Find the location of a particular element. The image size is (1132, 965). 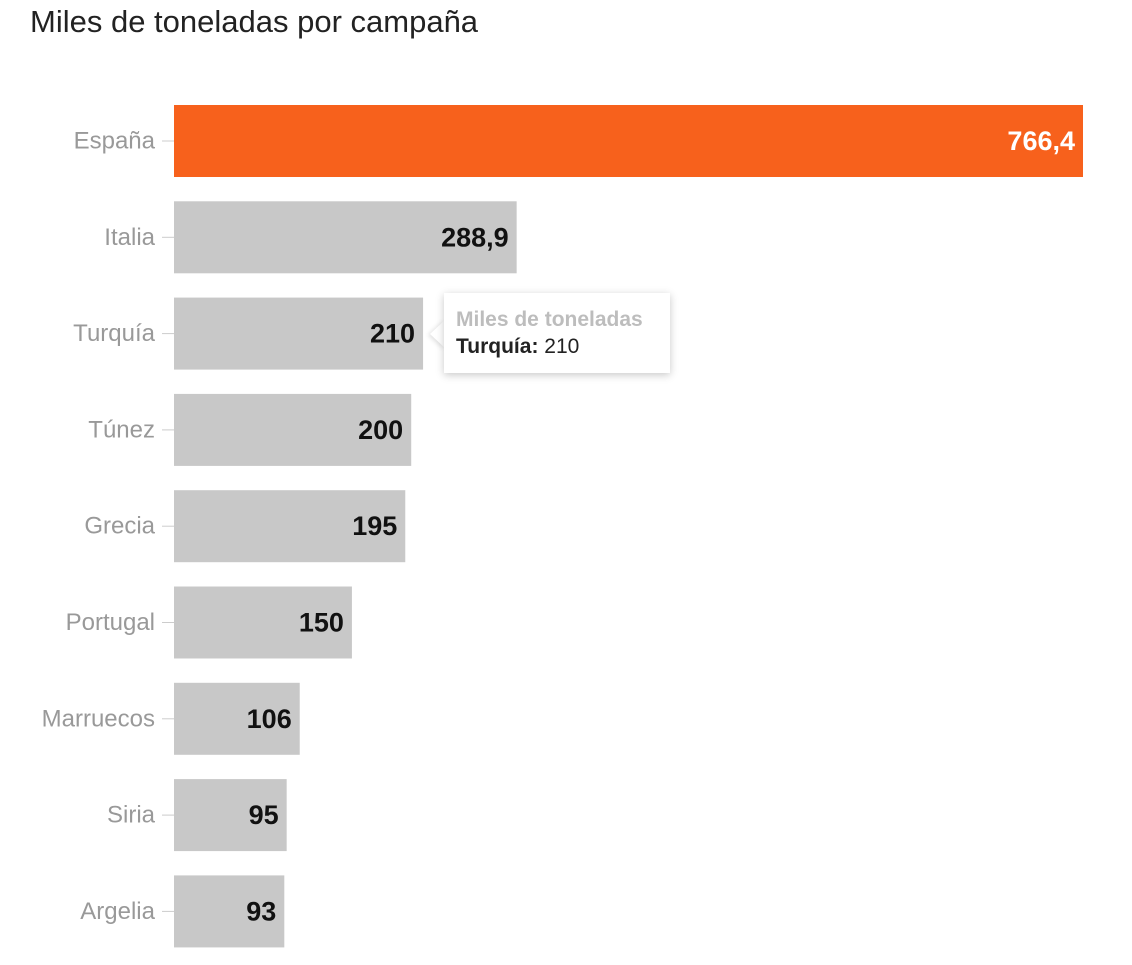

value-label-argelia: 93 is located at coordinates (261, 911).